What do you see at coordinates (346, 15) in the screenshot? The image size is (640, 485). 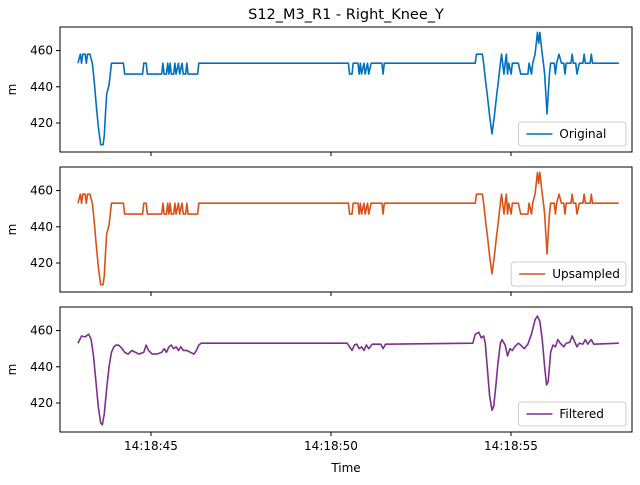 I see `chart-title: S12_M3_R1 - Right_Knee_Y` at bounding box center [346, 15].